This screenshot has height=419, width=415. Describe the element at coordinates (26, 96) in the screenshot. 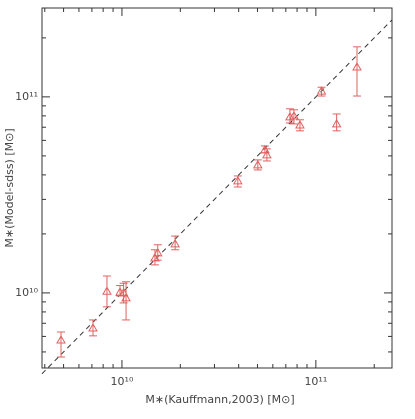

I see `y-tick-label: 10¹¹` at that location.